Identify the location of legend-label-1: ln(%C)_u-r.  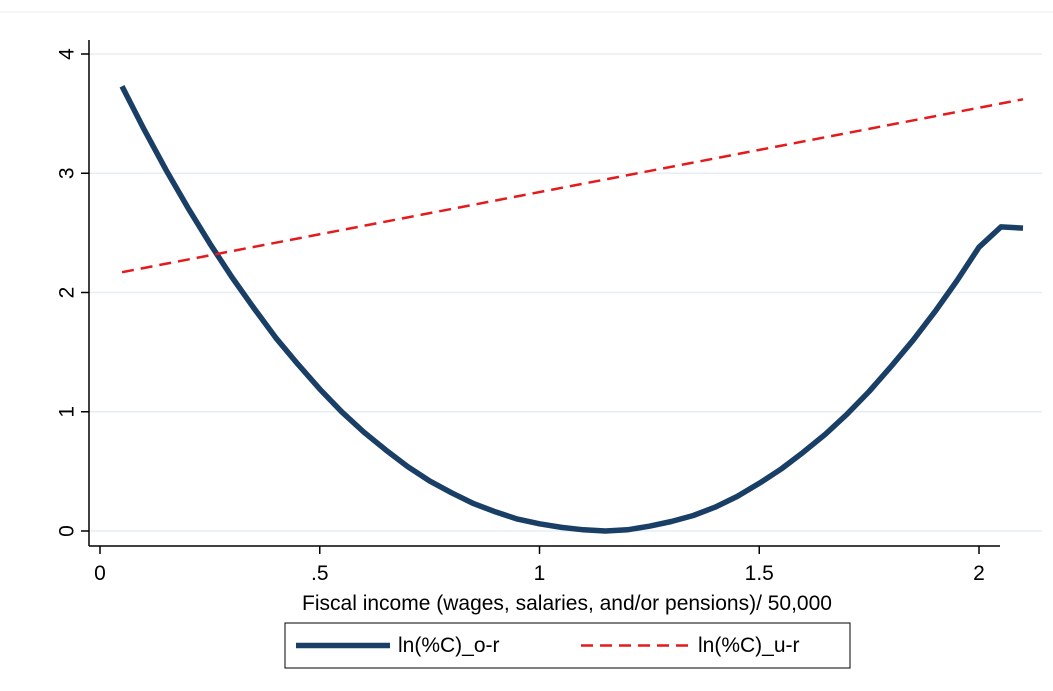
(749, 645).